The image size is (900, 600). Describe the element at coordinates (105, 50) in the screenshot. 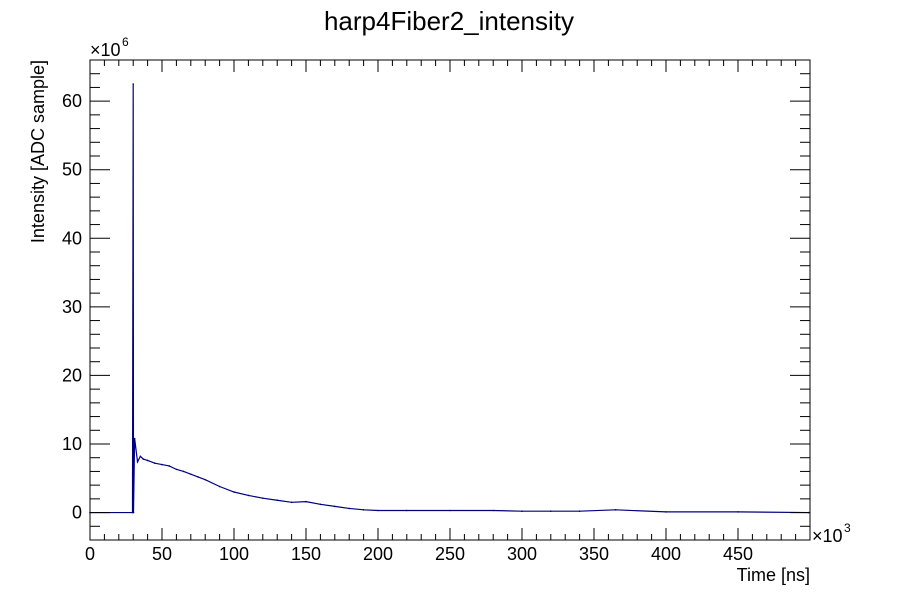

I see `y-multiplier-base: ×10` at that location.